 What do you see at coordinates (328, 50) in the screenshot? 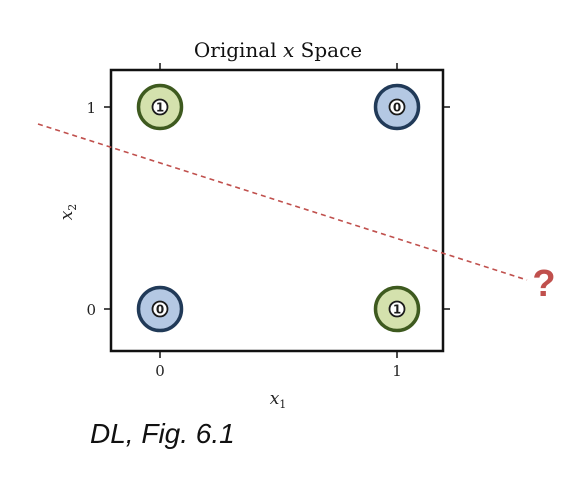
I see `title-suffix: Space` at bounding box center [328, 50].